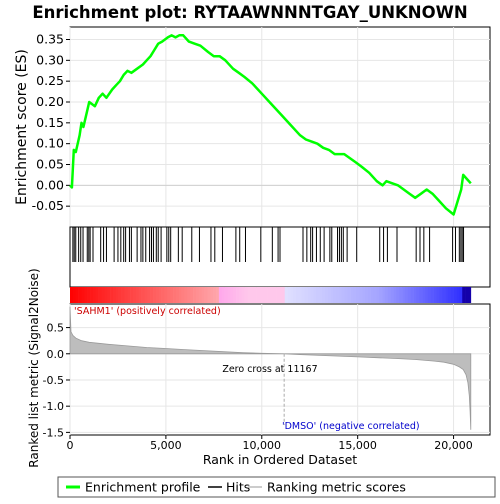 The image size is (500, 504). What do you see at coordinates (268, 244) in the screenshot?
I see `hits-series` at bounding box center [268, 244].